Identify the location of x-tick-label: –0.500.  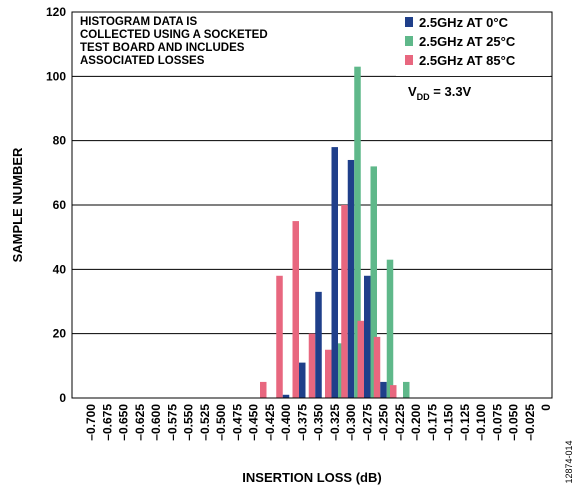
(221, 422).